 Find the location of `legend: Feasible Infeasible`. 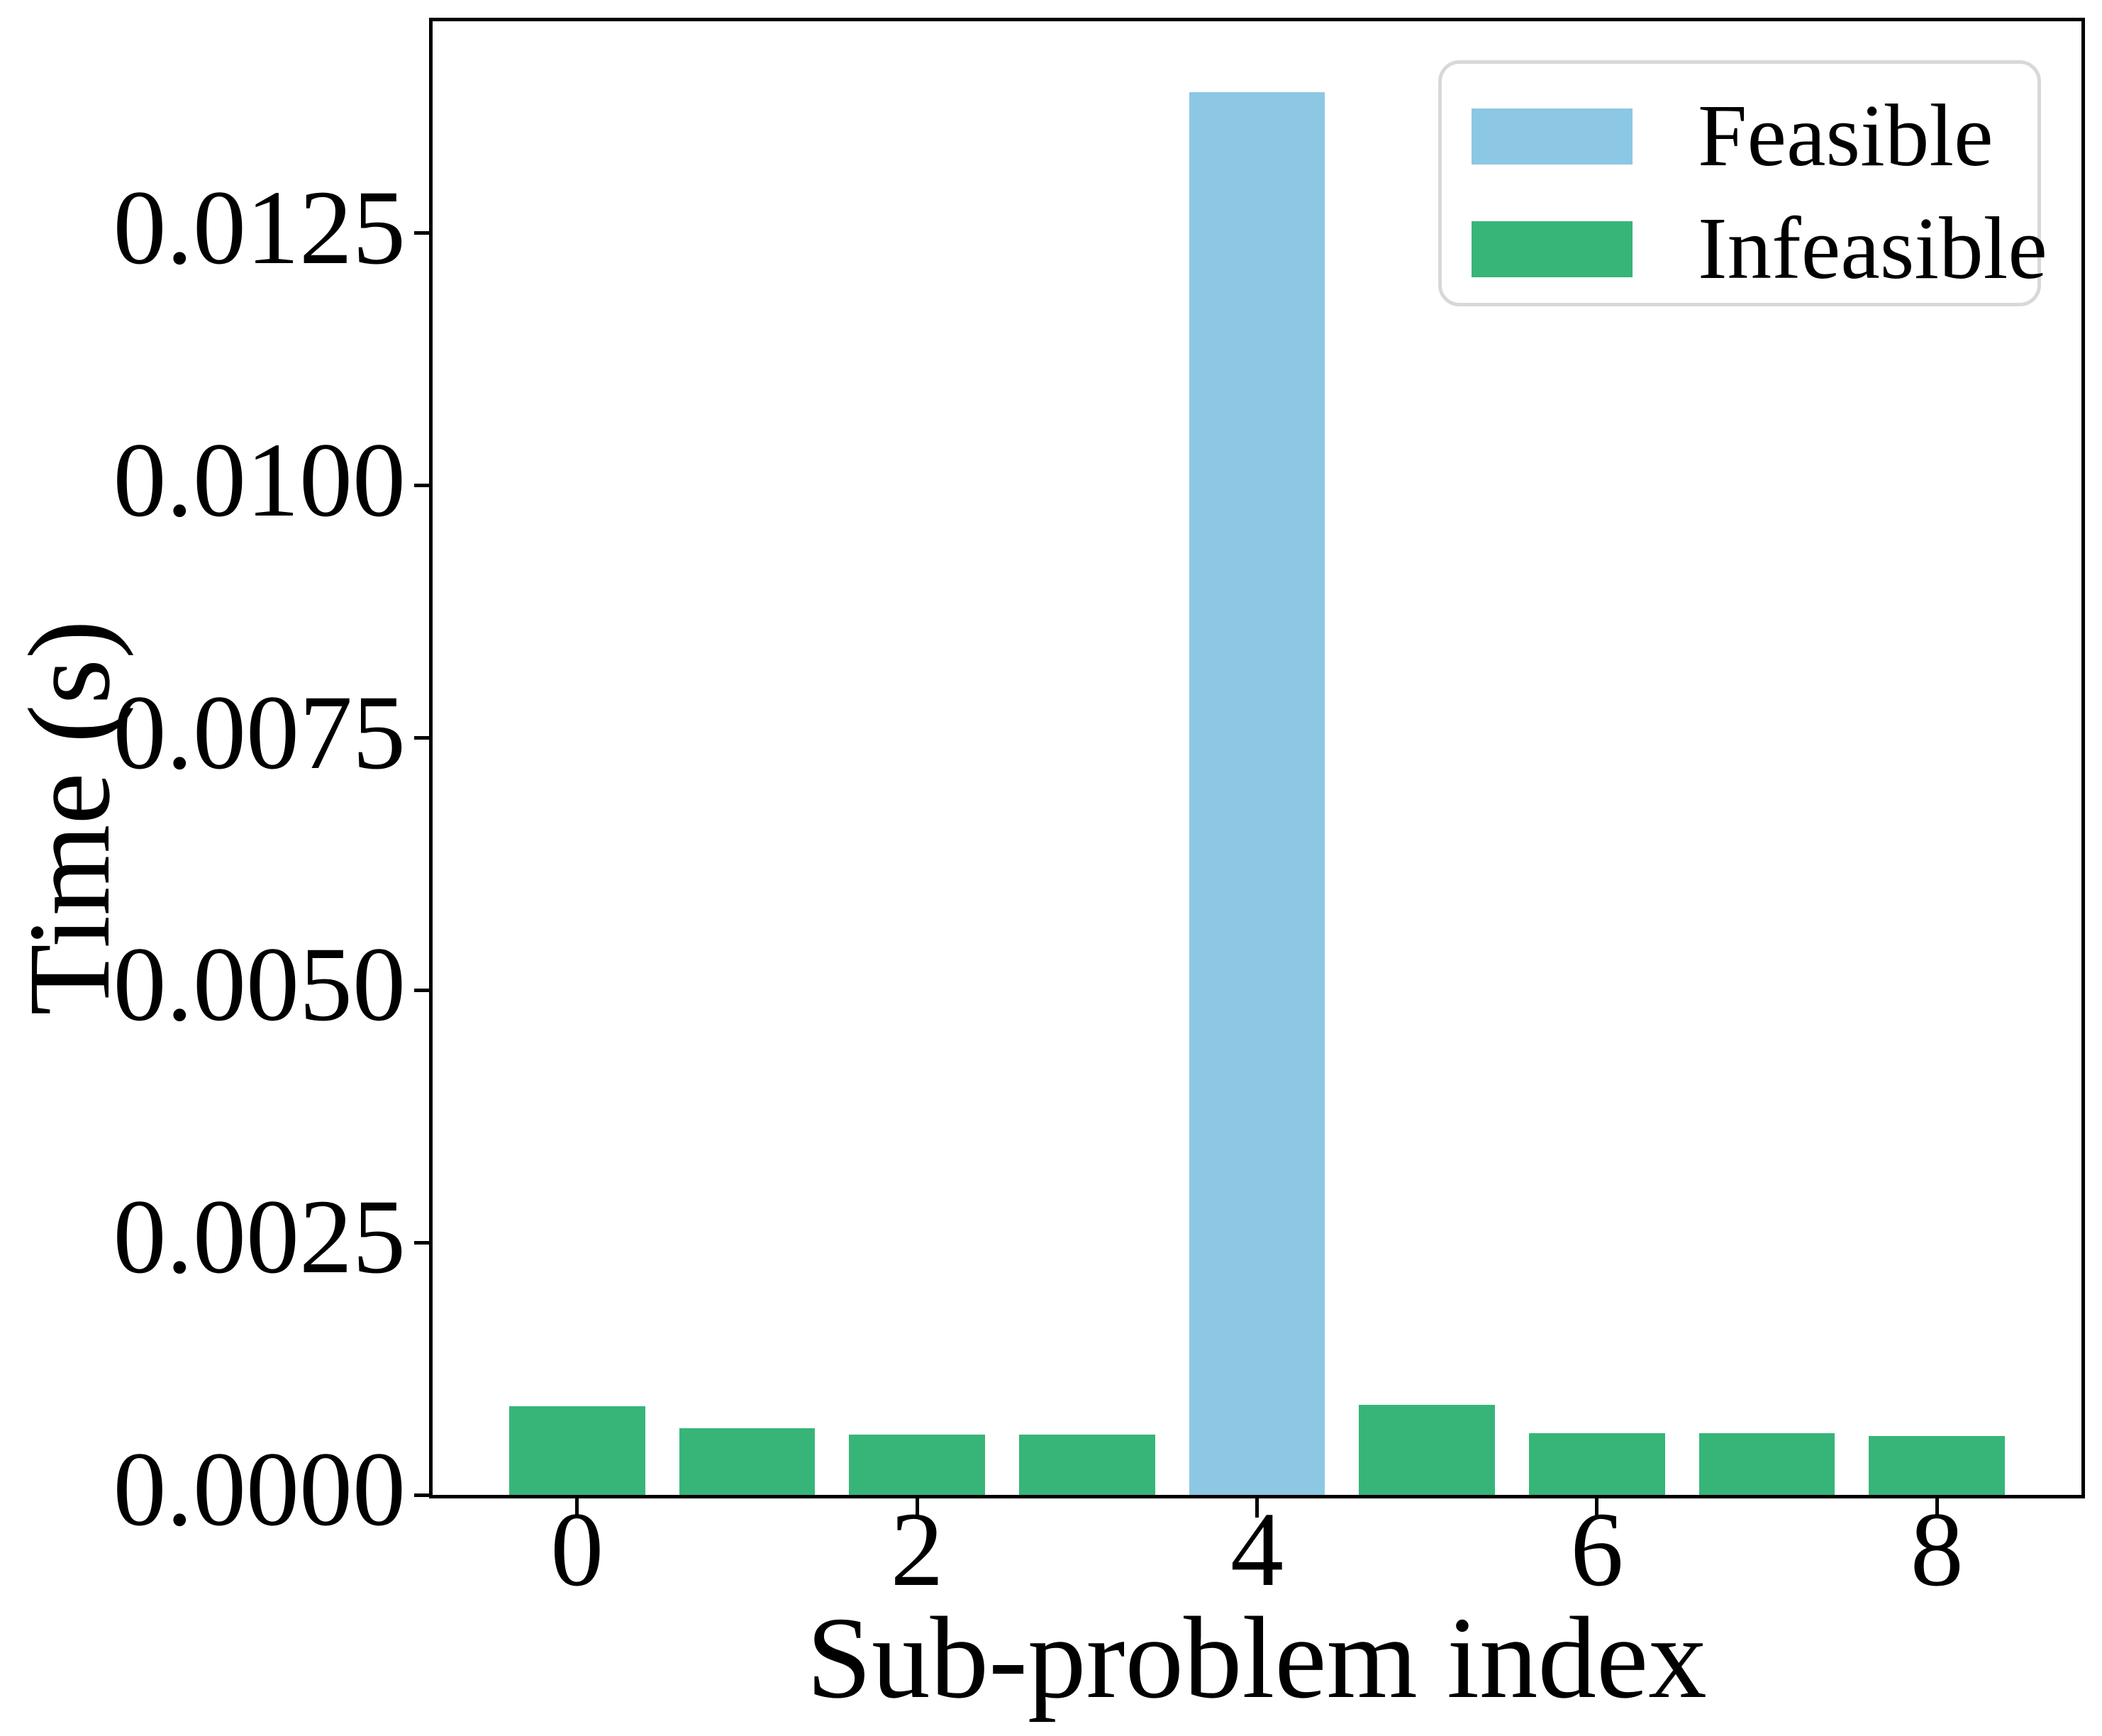

legend: Feasible Infeasible is located at coordinates (1742, 183).